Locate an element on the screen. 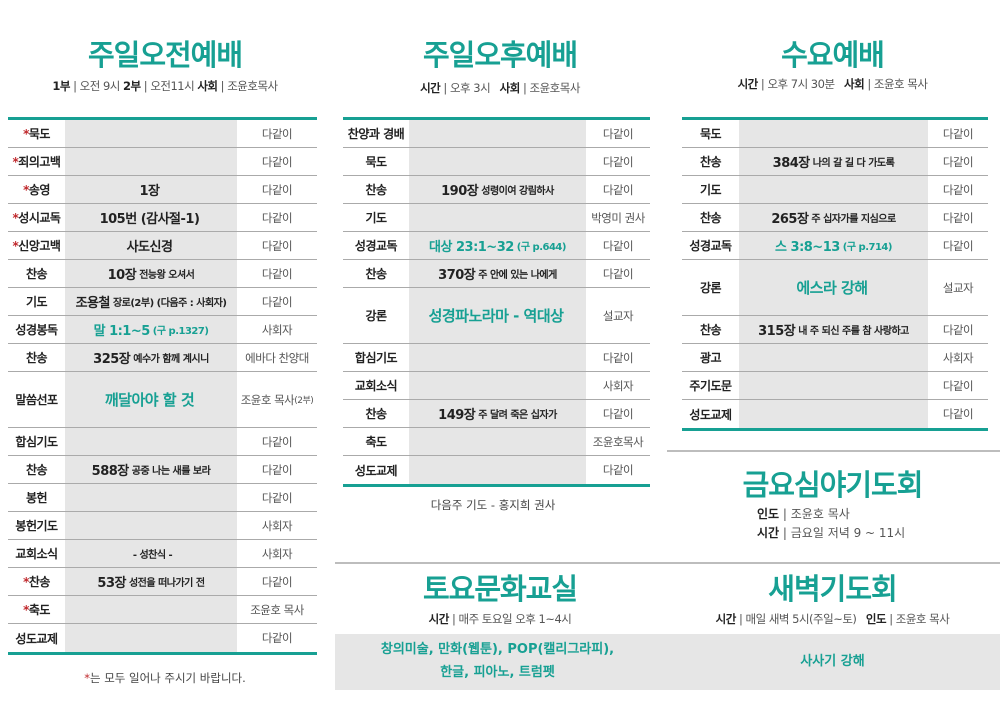 The width and height of the screenshot is (1000, 714). order-row: 찬송 315장 내 주 되신 주를 참 사랑하고 다같이 is located at coordinates (835, 330).